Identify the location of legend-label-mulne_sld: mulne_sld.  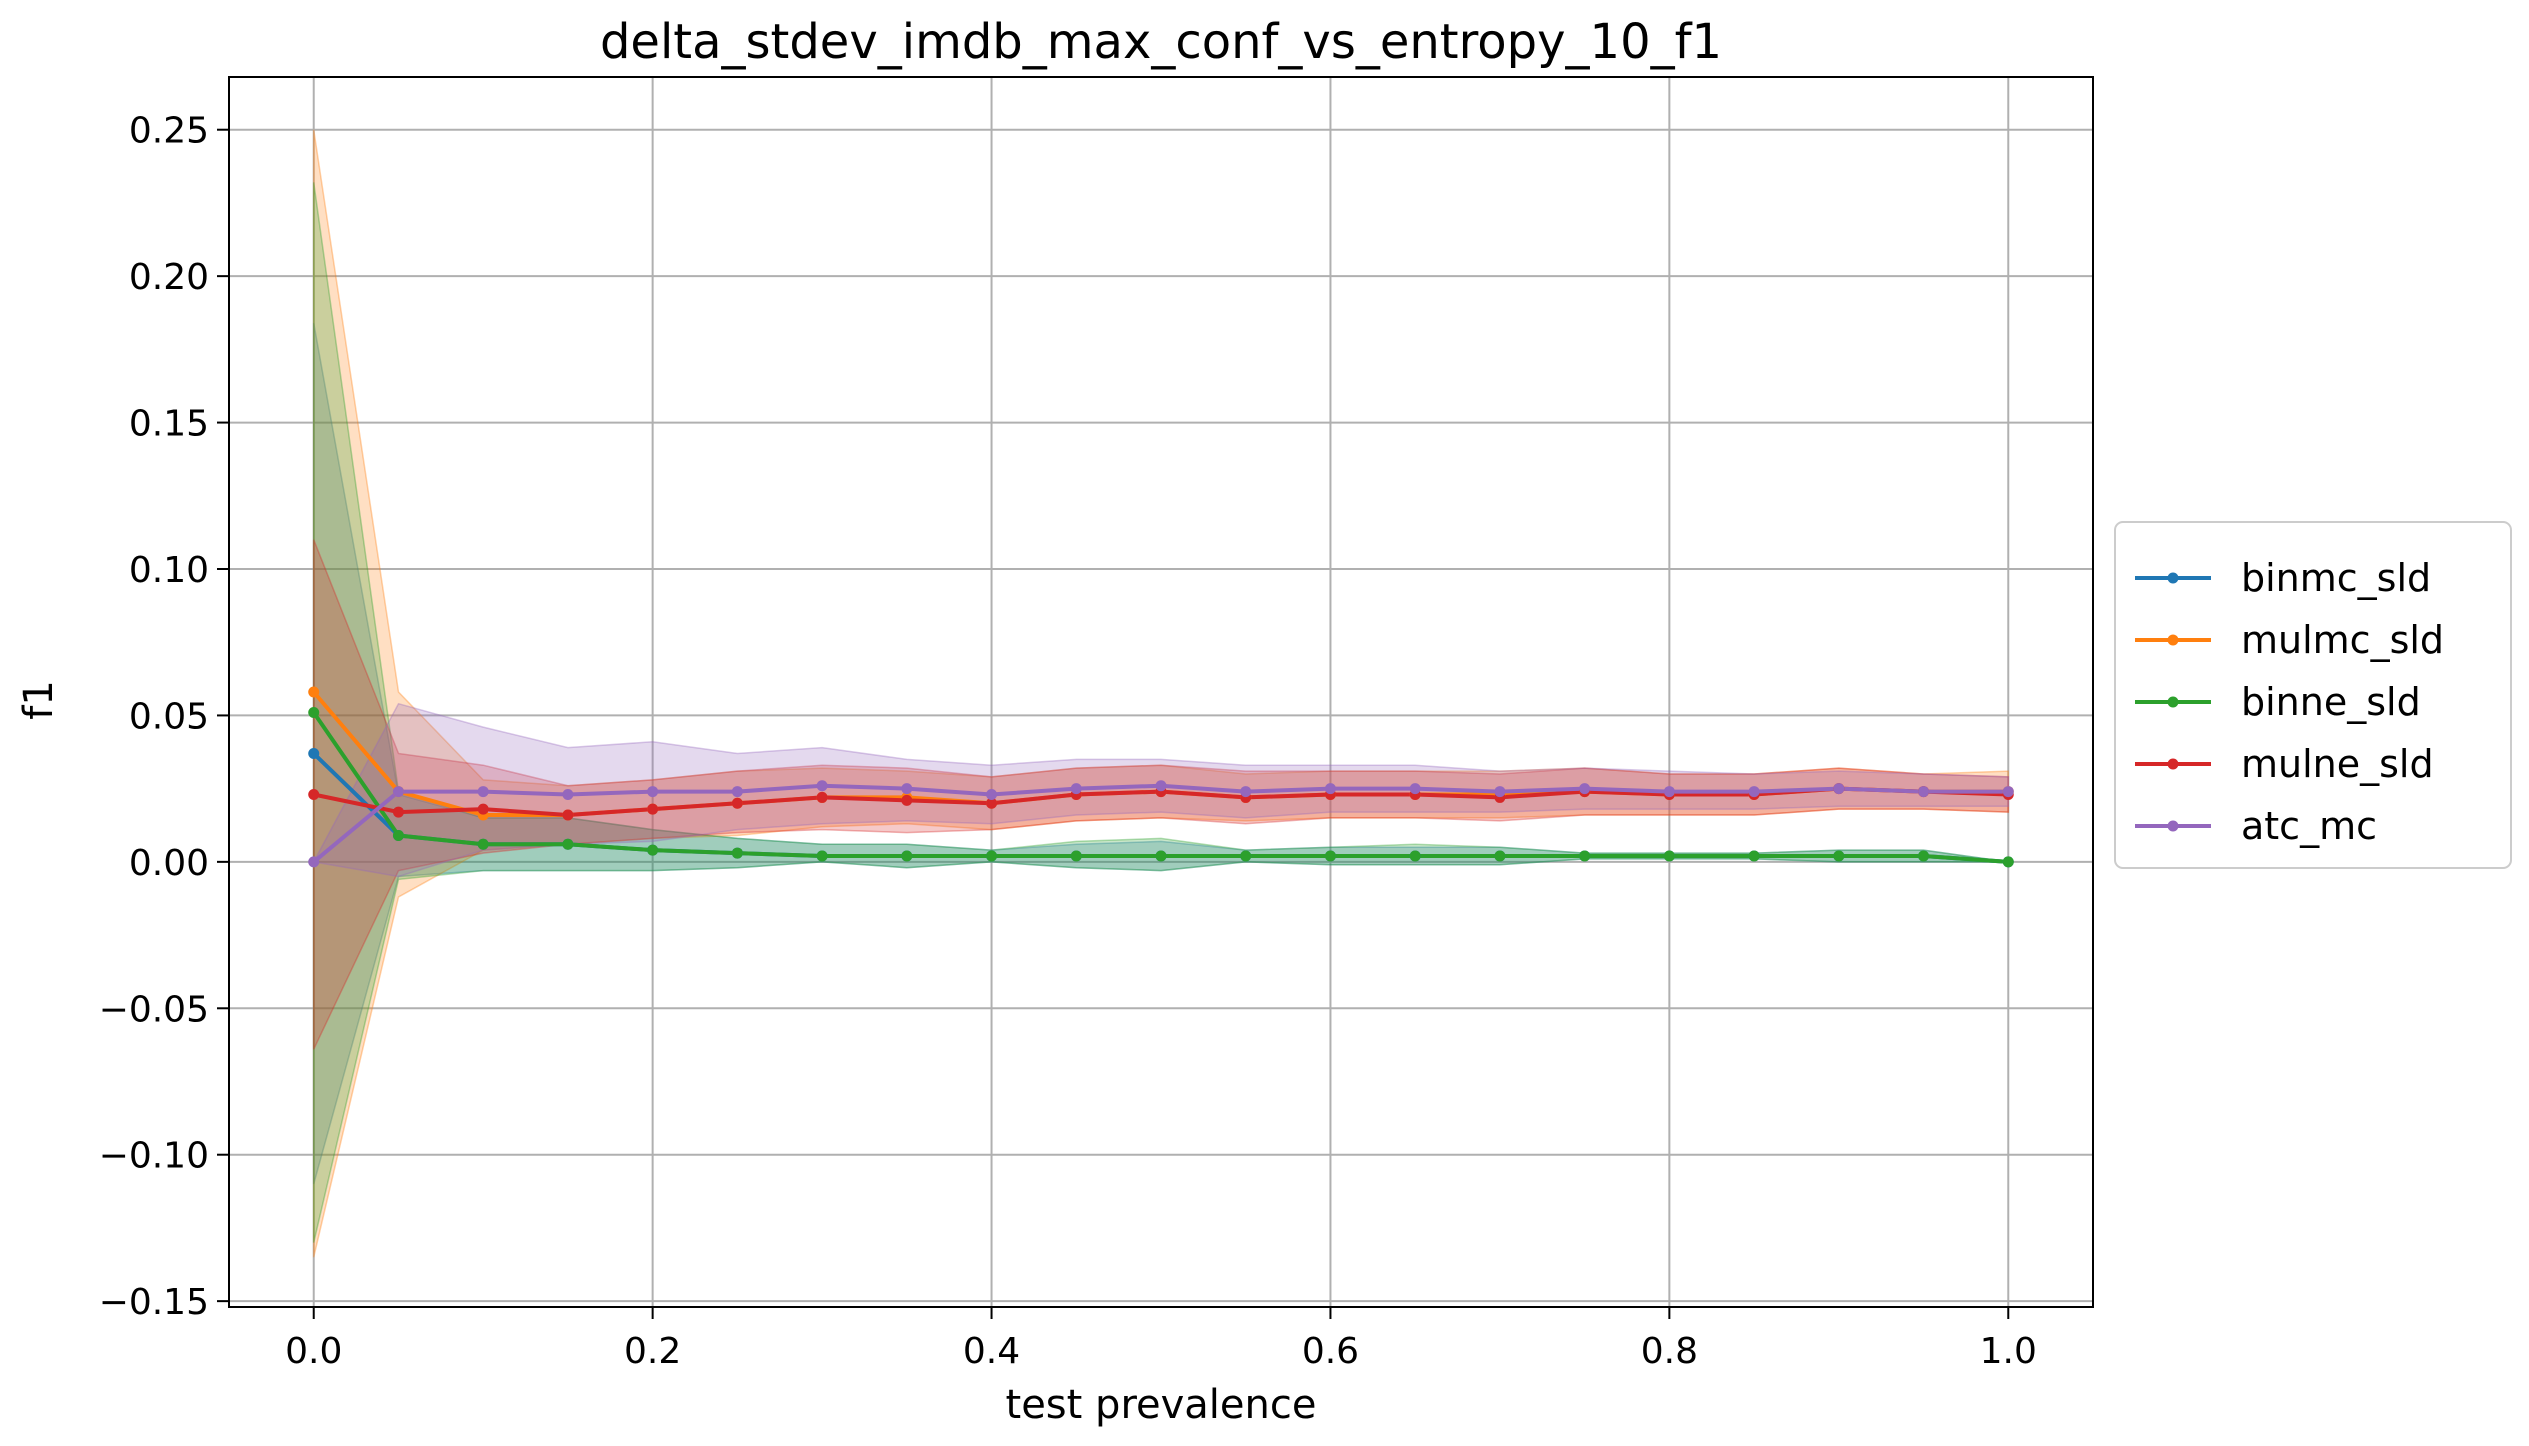
(2337, 764).